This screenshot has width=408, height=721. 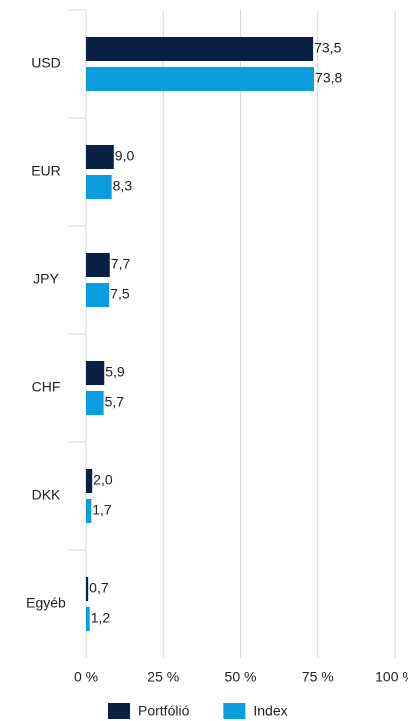 I want to click on x-tick-label: 50 %, so click(x=241, y=677).